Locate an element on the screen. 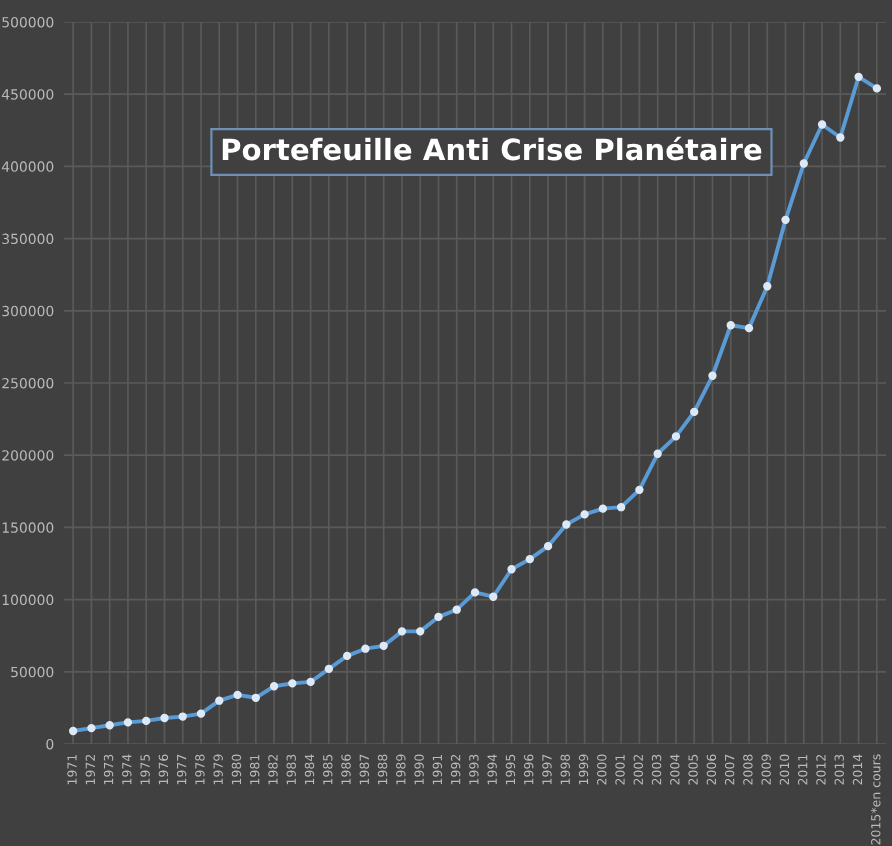  text: Portefeuille Anti Crise Planétaire is located at coordinates (492, 148).